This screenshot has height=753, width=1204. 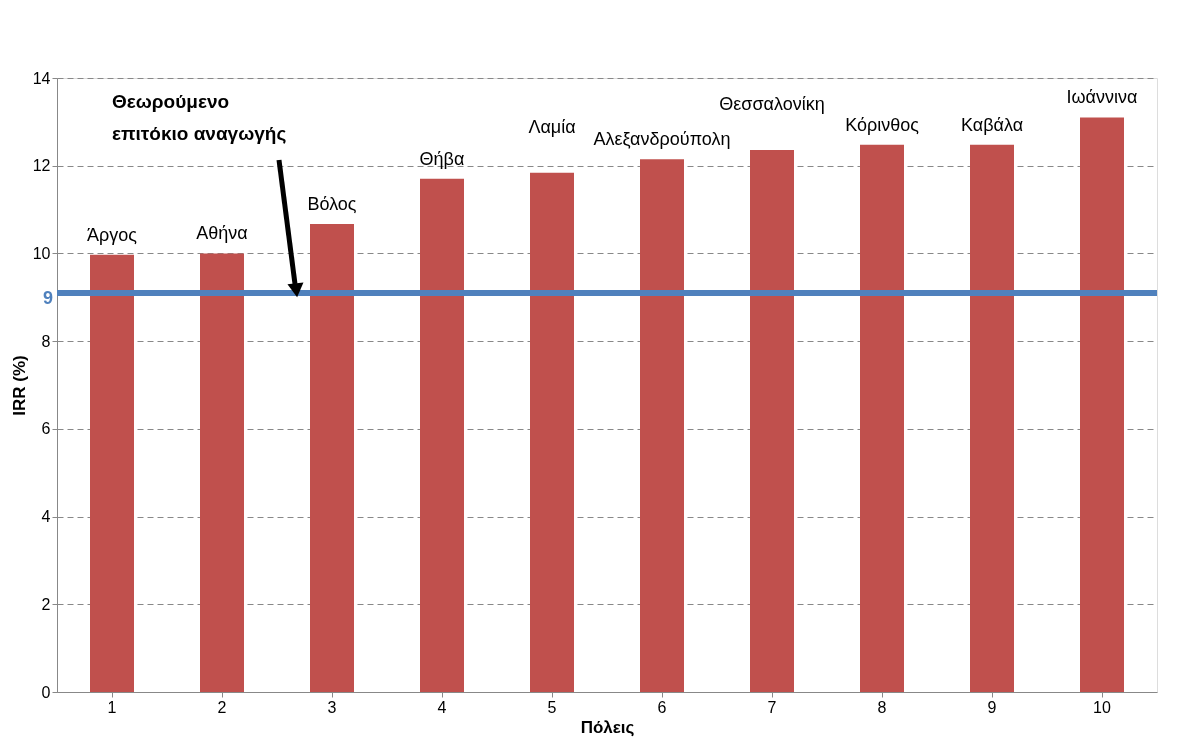 What do you see at coordinates (46, 692) in the screenshot?
I see `y-tick-label: 0` at bounding box center [46, 692].